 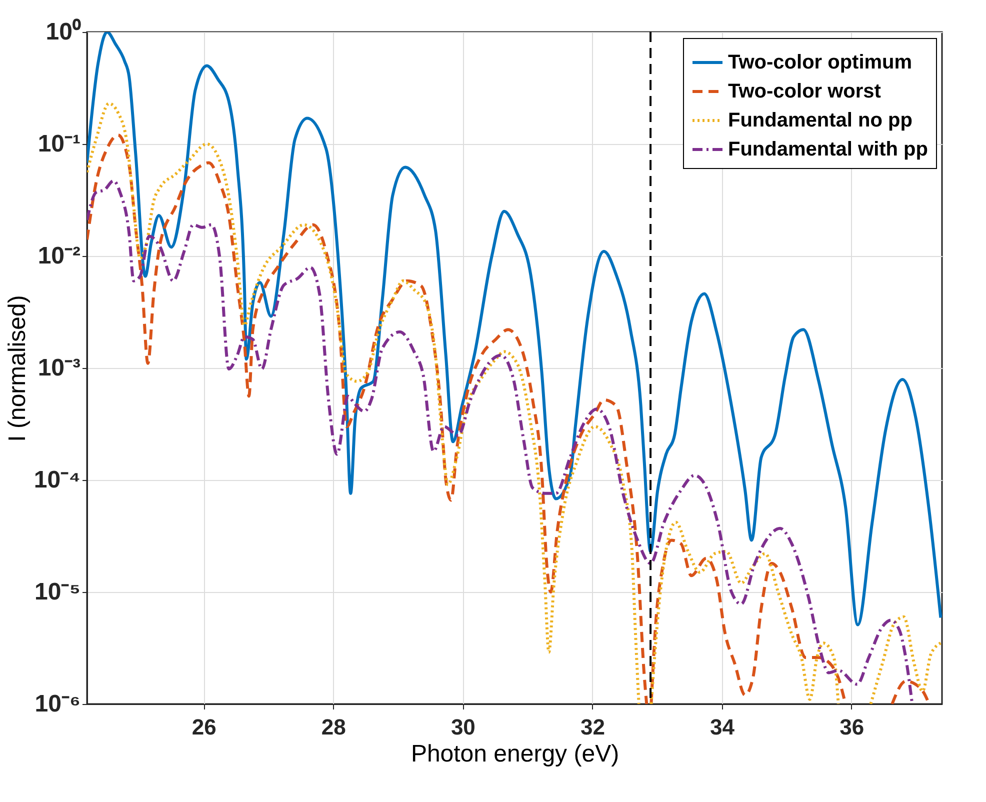 I want to click on legend-label: Two-color worst, so click(x=805, y=91).